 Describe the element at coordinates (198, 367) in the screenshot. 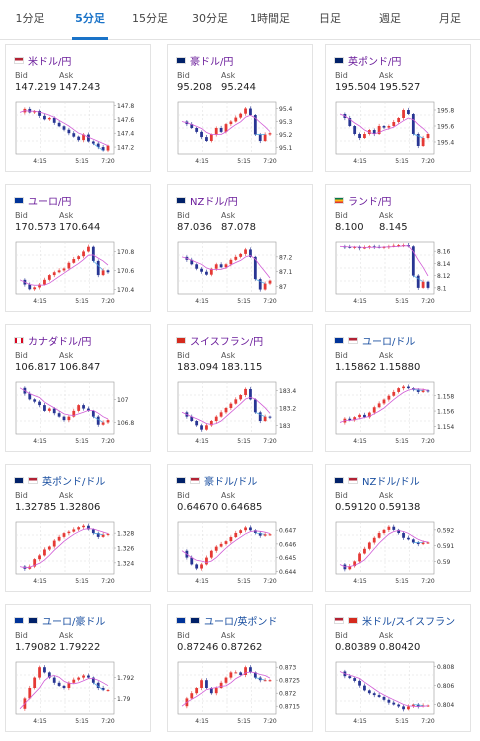

I see `bid-value: 183.094` at that location.